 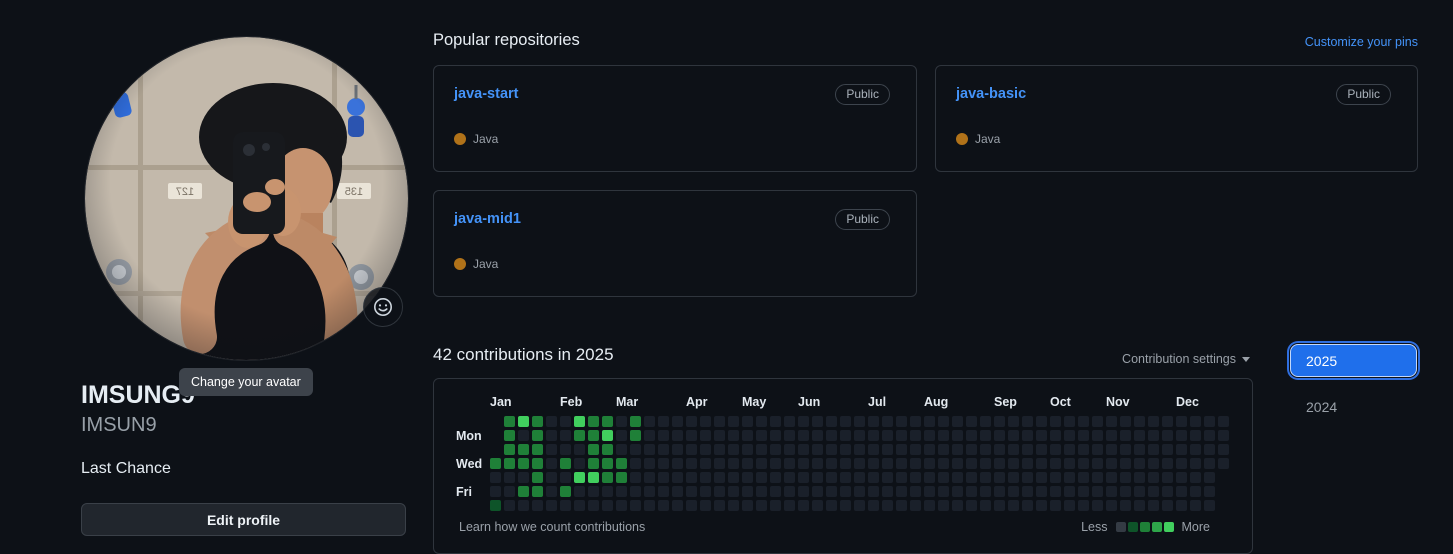 I want to click on year-2025-button: 2025, so click(x=1353, y=360).